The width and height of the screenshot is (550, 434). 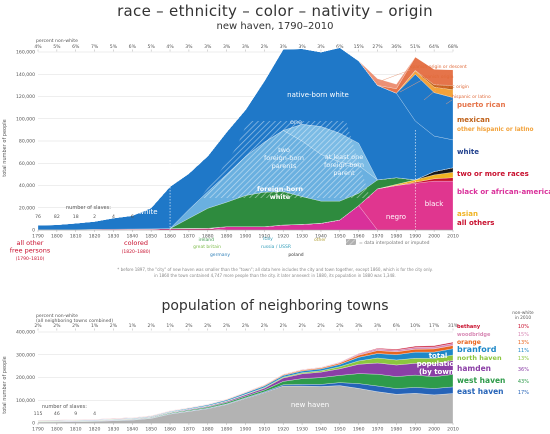 I want to click on legend-orange: orange, so click(x=469, y=342).